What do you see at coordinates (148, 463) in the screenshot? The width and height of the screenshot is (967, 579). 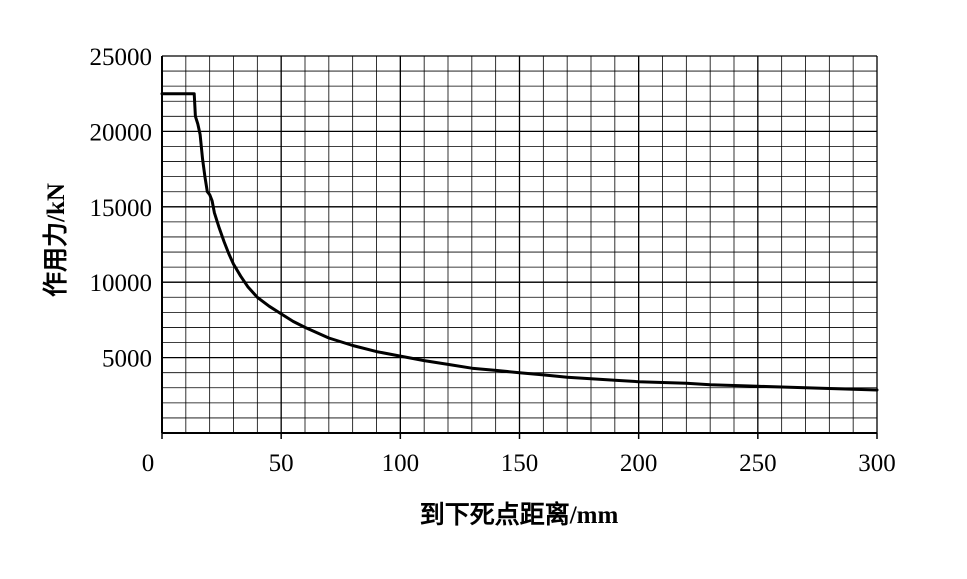 I see `x-tick-label: 0` at bounding box center [148, 463].